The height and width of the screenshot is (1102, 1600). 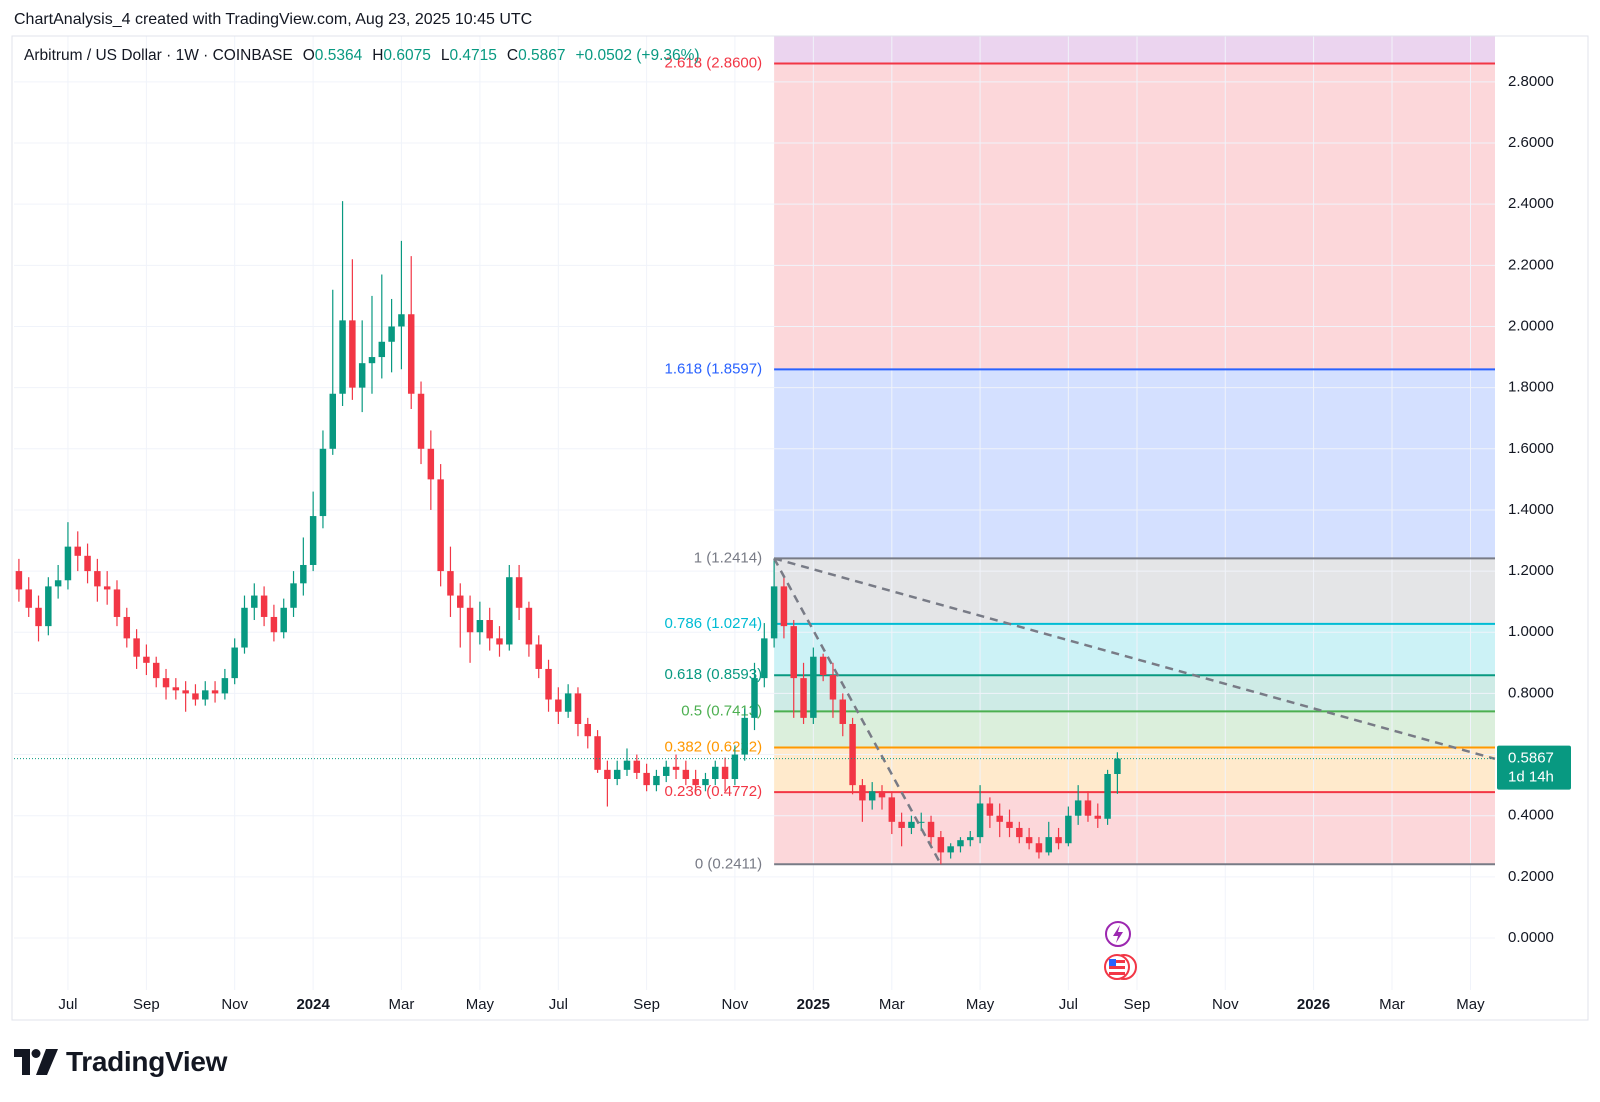 I want to click on y-tick-label: 0.4000, so click(x=1531, y=815).